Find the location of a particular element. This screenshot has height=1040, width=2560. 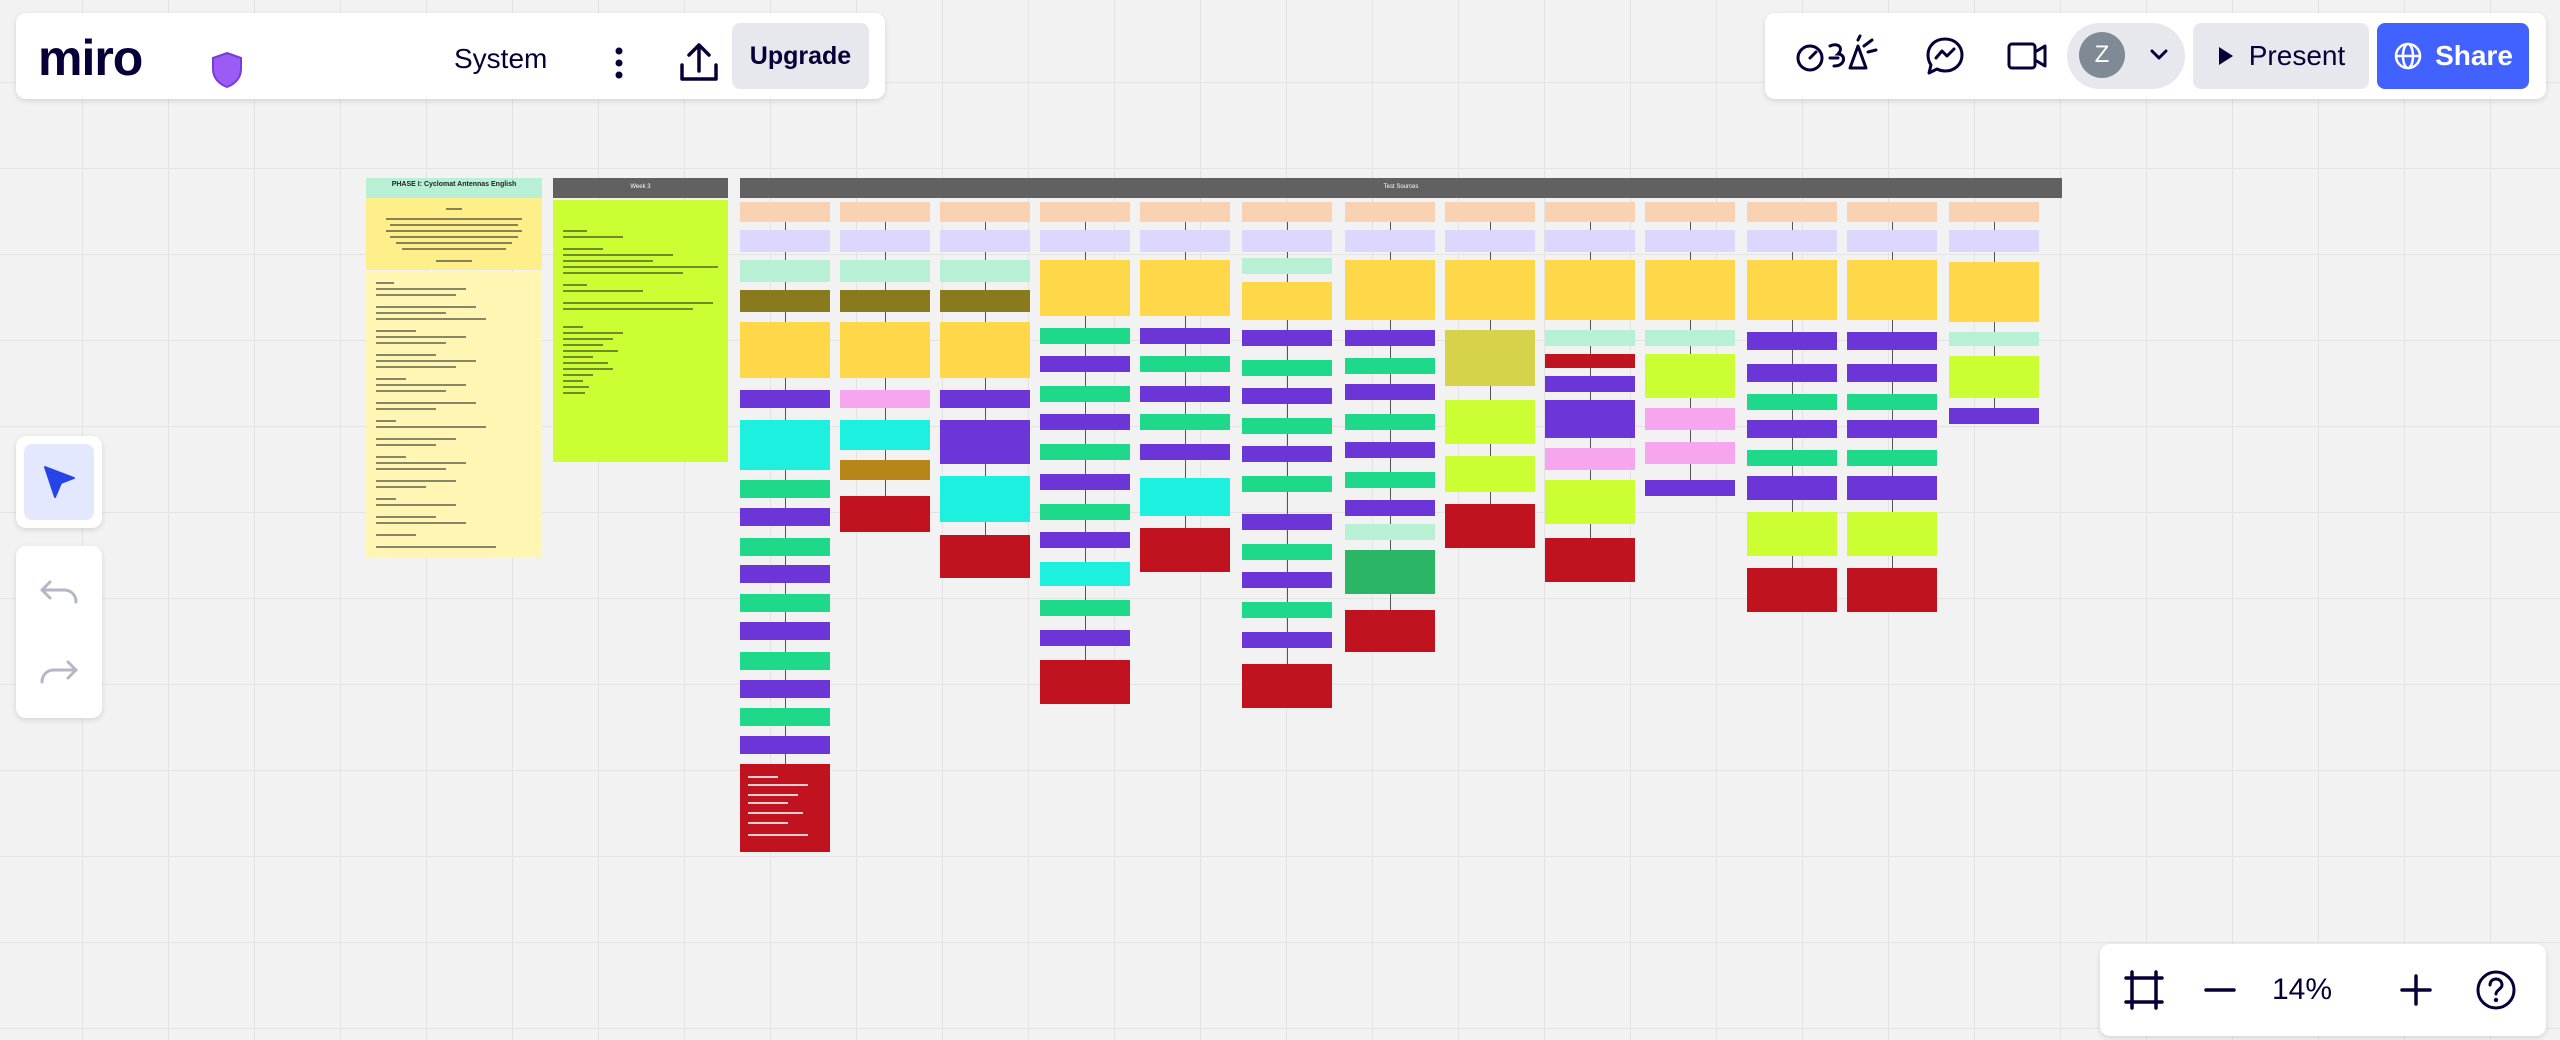

frame-header: Test Sources is located at coordinates (1401, 188).